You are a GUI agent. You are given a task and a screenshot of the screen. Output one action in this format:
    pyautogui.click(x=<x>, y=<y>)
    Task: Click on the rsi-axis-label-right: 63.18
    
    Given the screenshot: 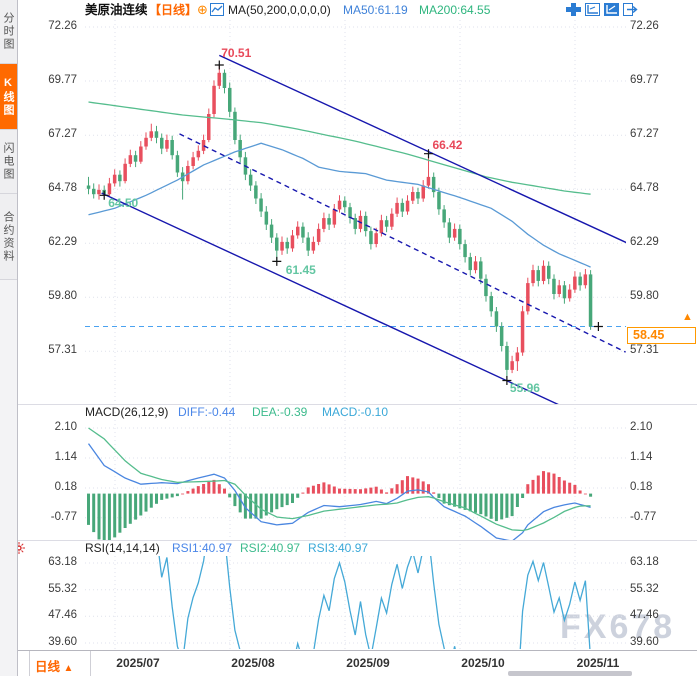 What is the action you would take?
    pyautogui.click(x=644, y=562)
    